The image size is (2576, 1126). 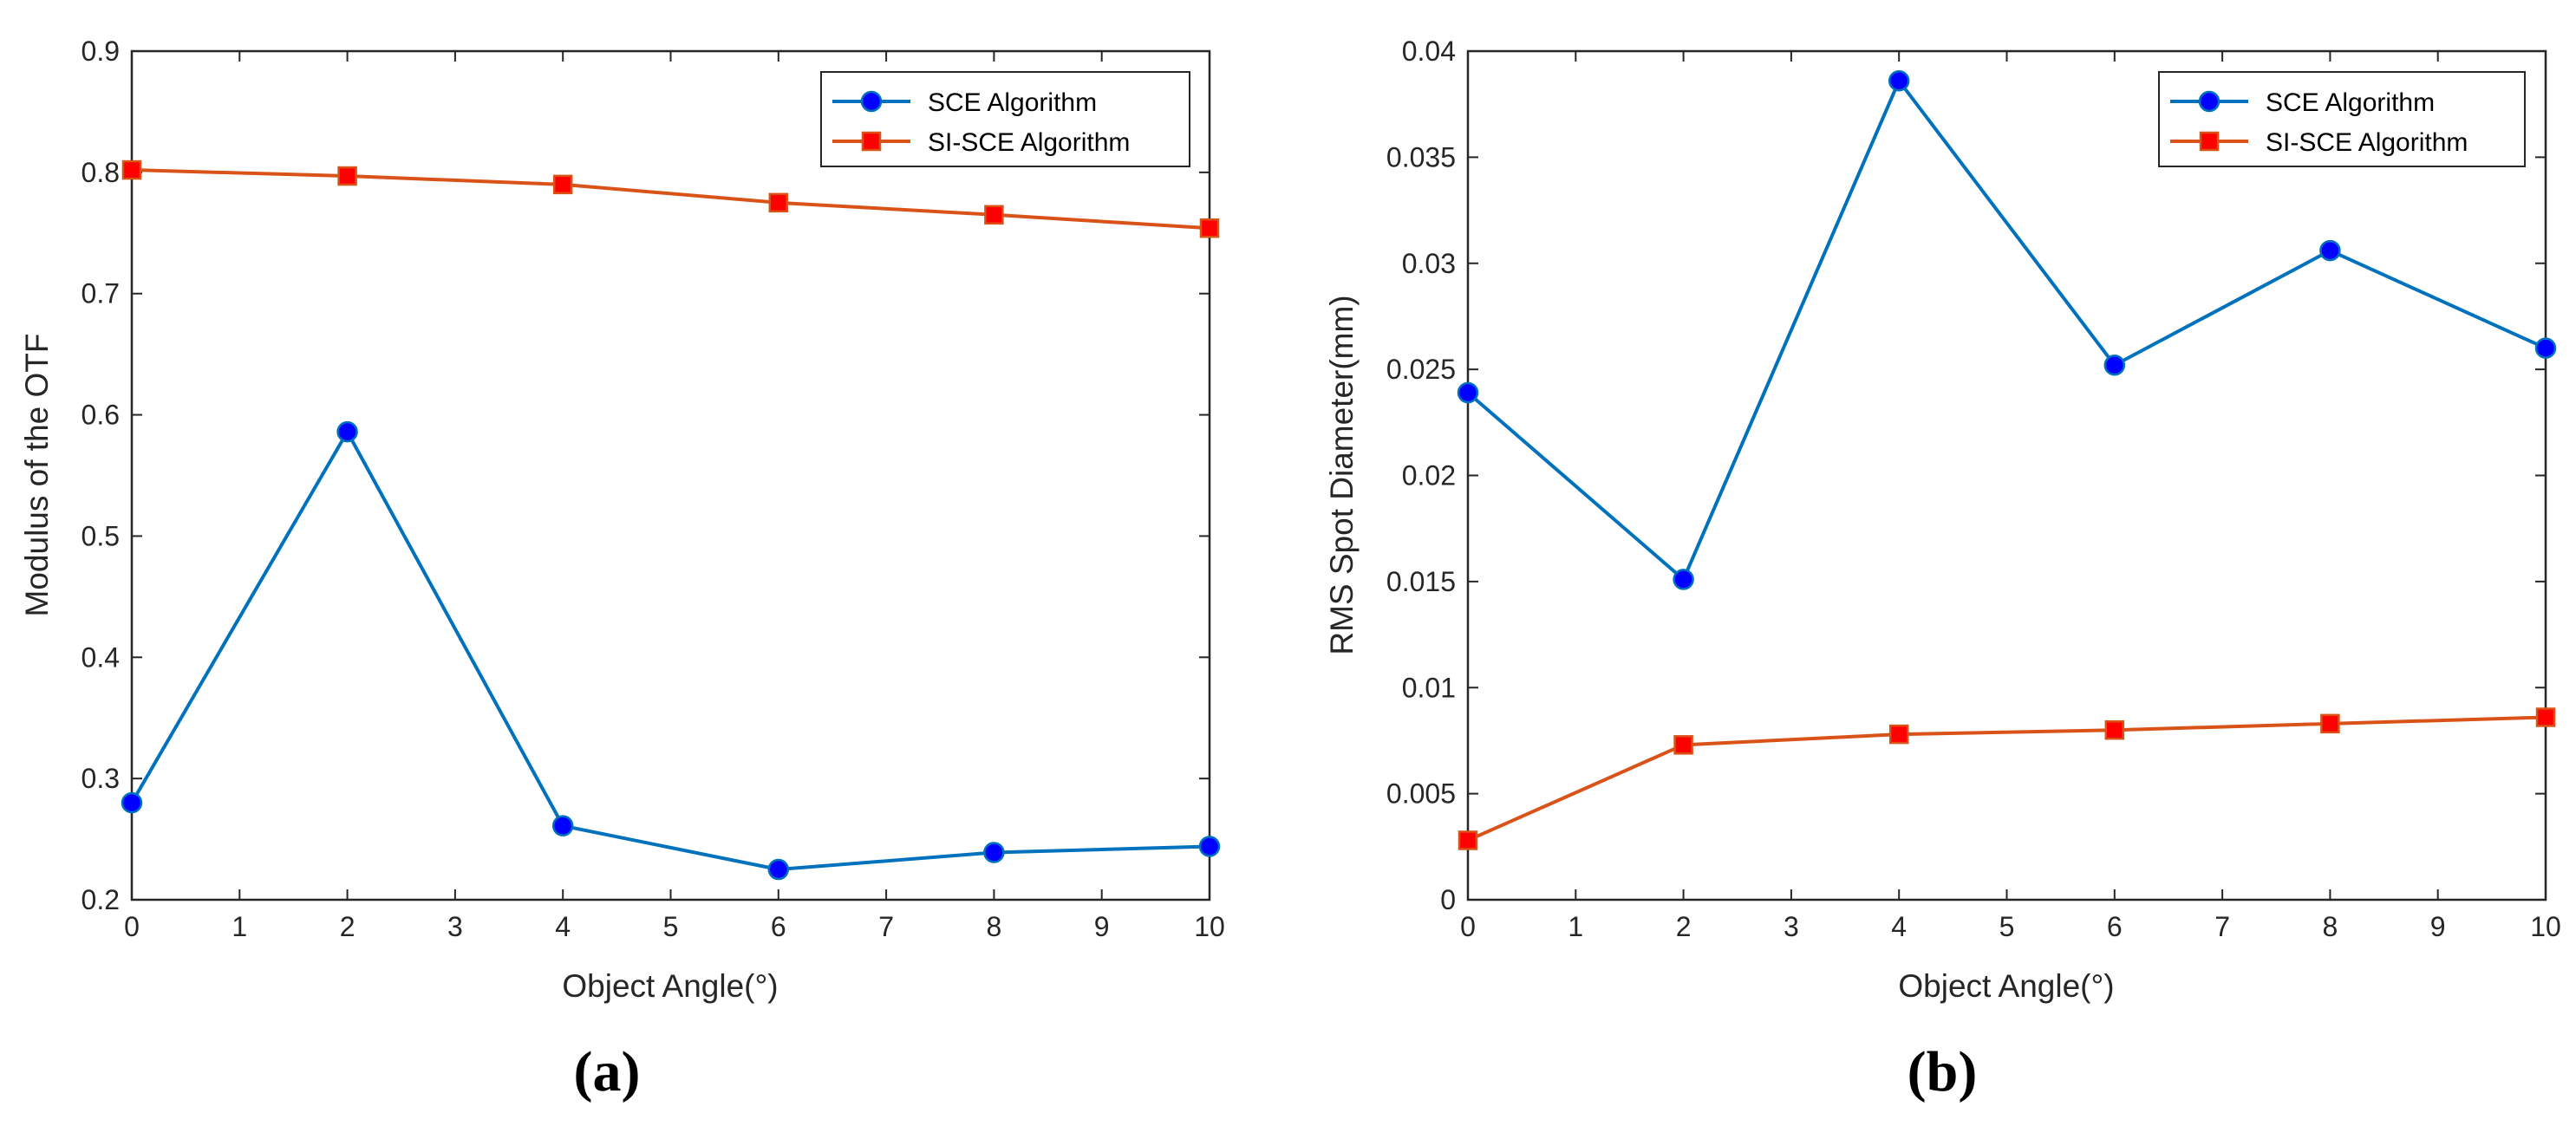 I want to click on panel-label-a: (a), so click(x=607, y=1071).